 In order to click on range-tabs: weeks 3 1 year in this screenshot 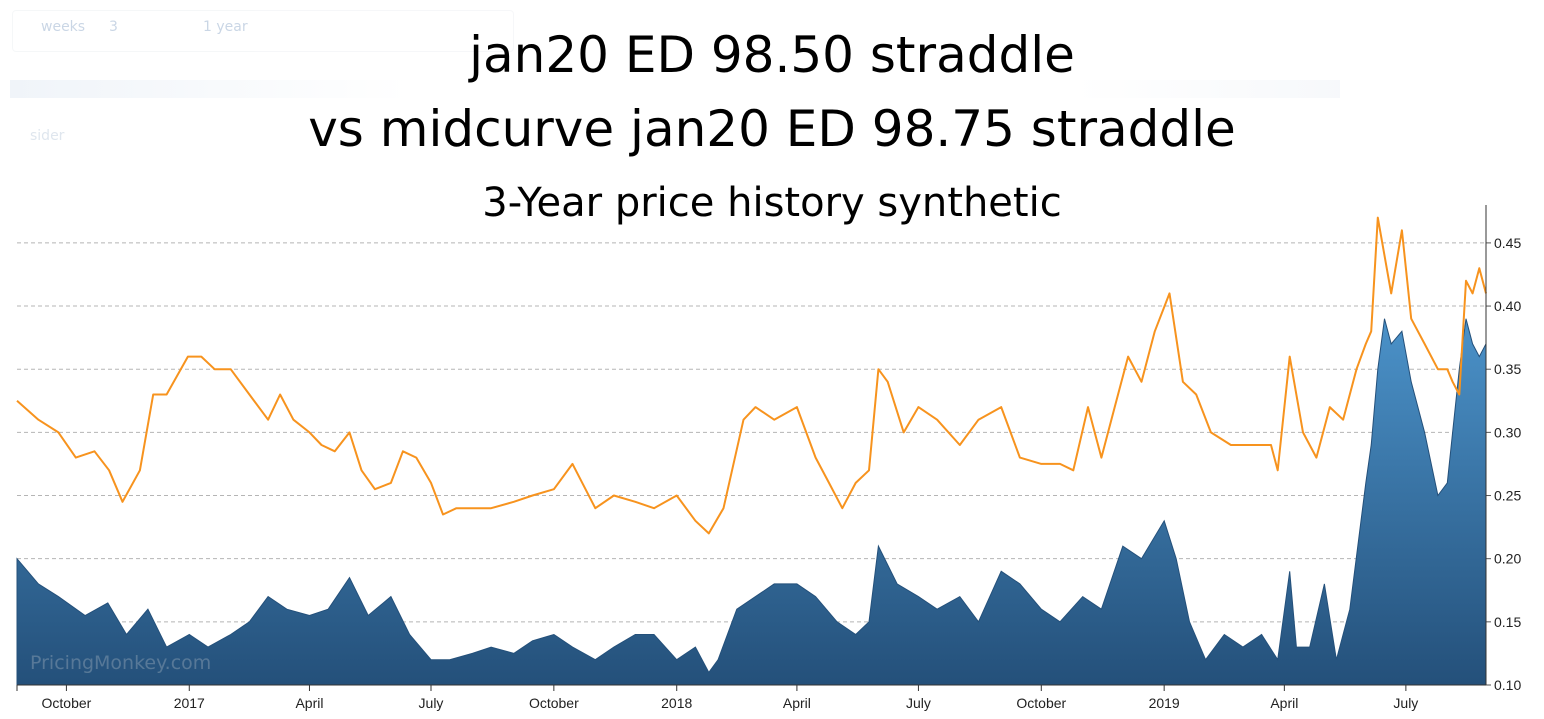, I will do `click(263, 31)`.